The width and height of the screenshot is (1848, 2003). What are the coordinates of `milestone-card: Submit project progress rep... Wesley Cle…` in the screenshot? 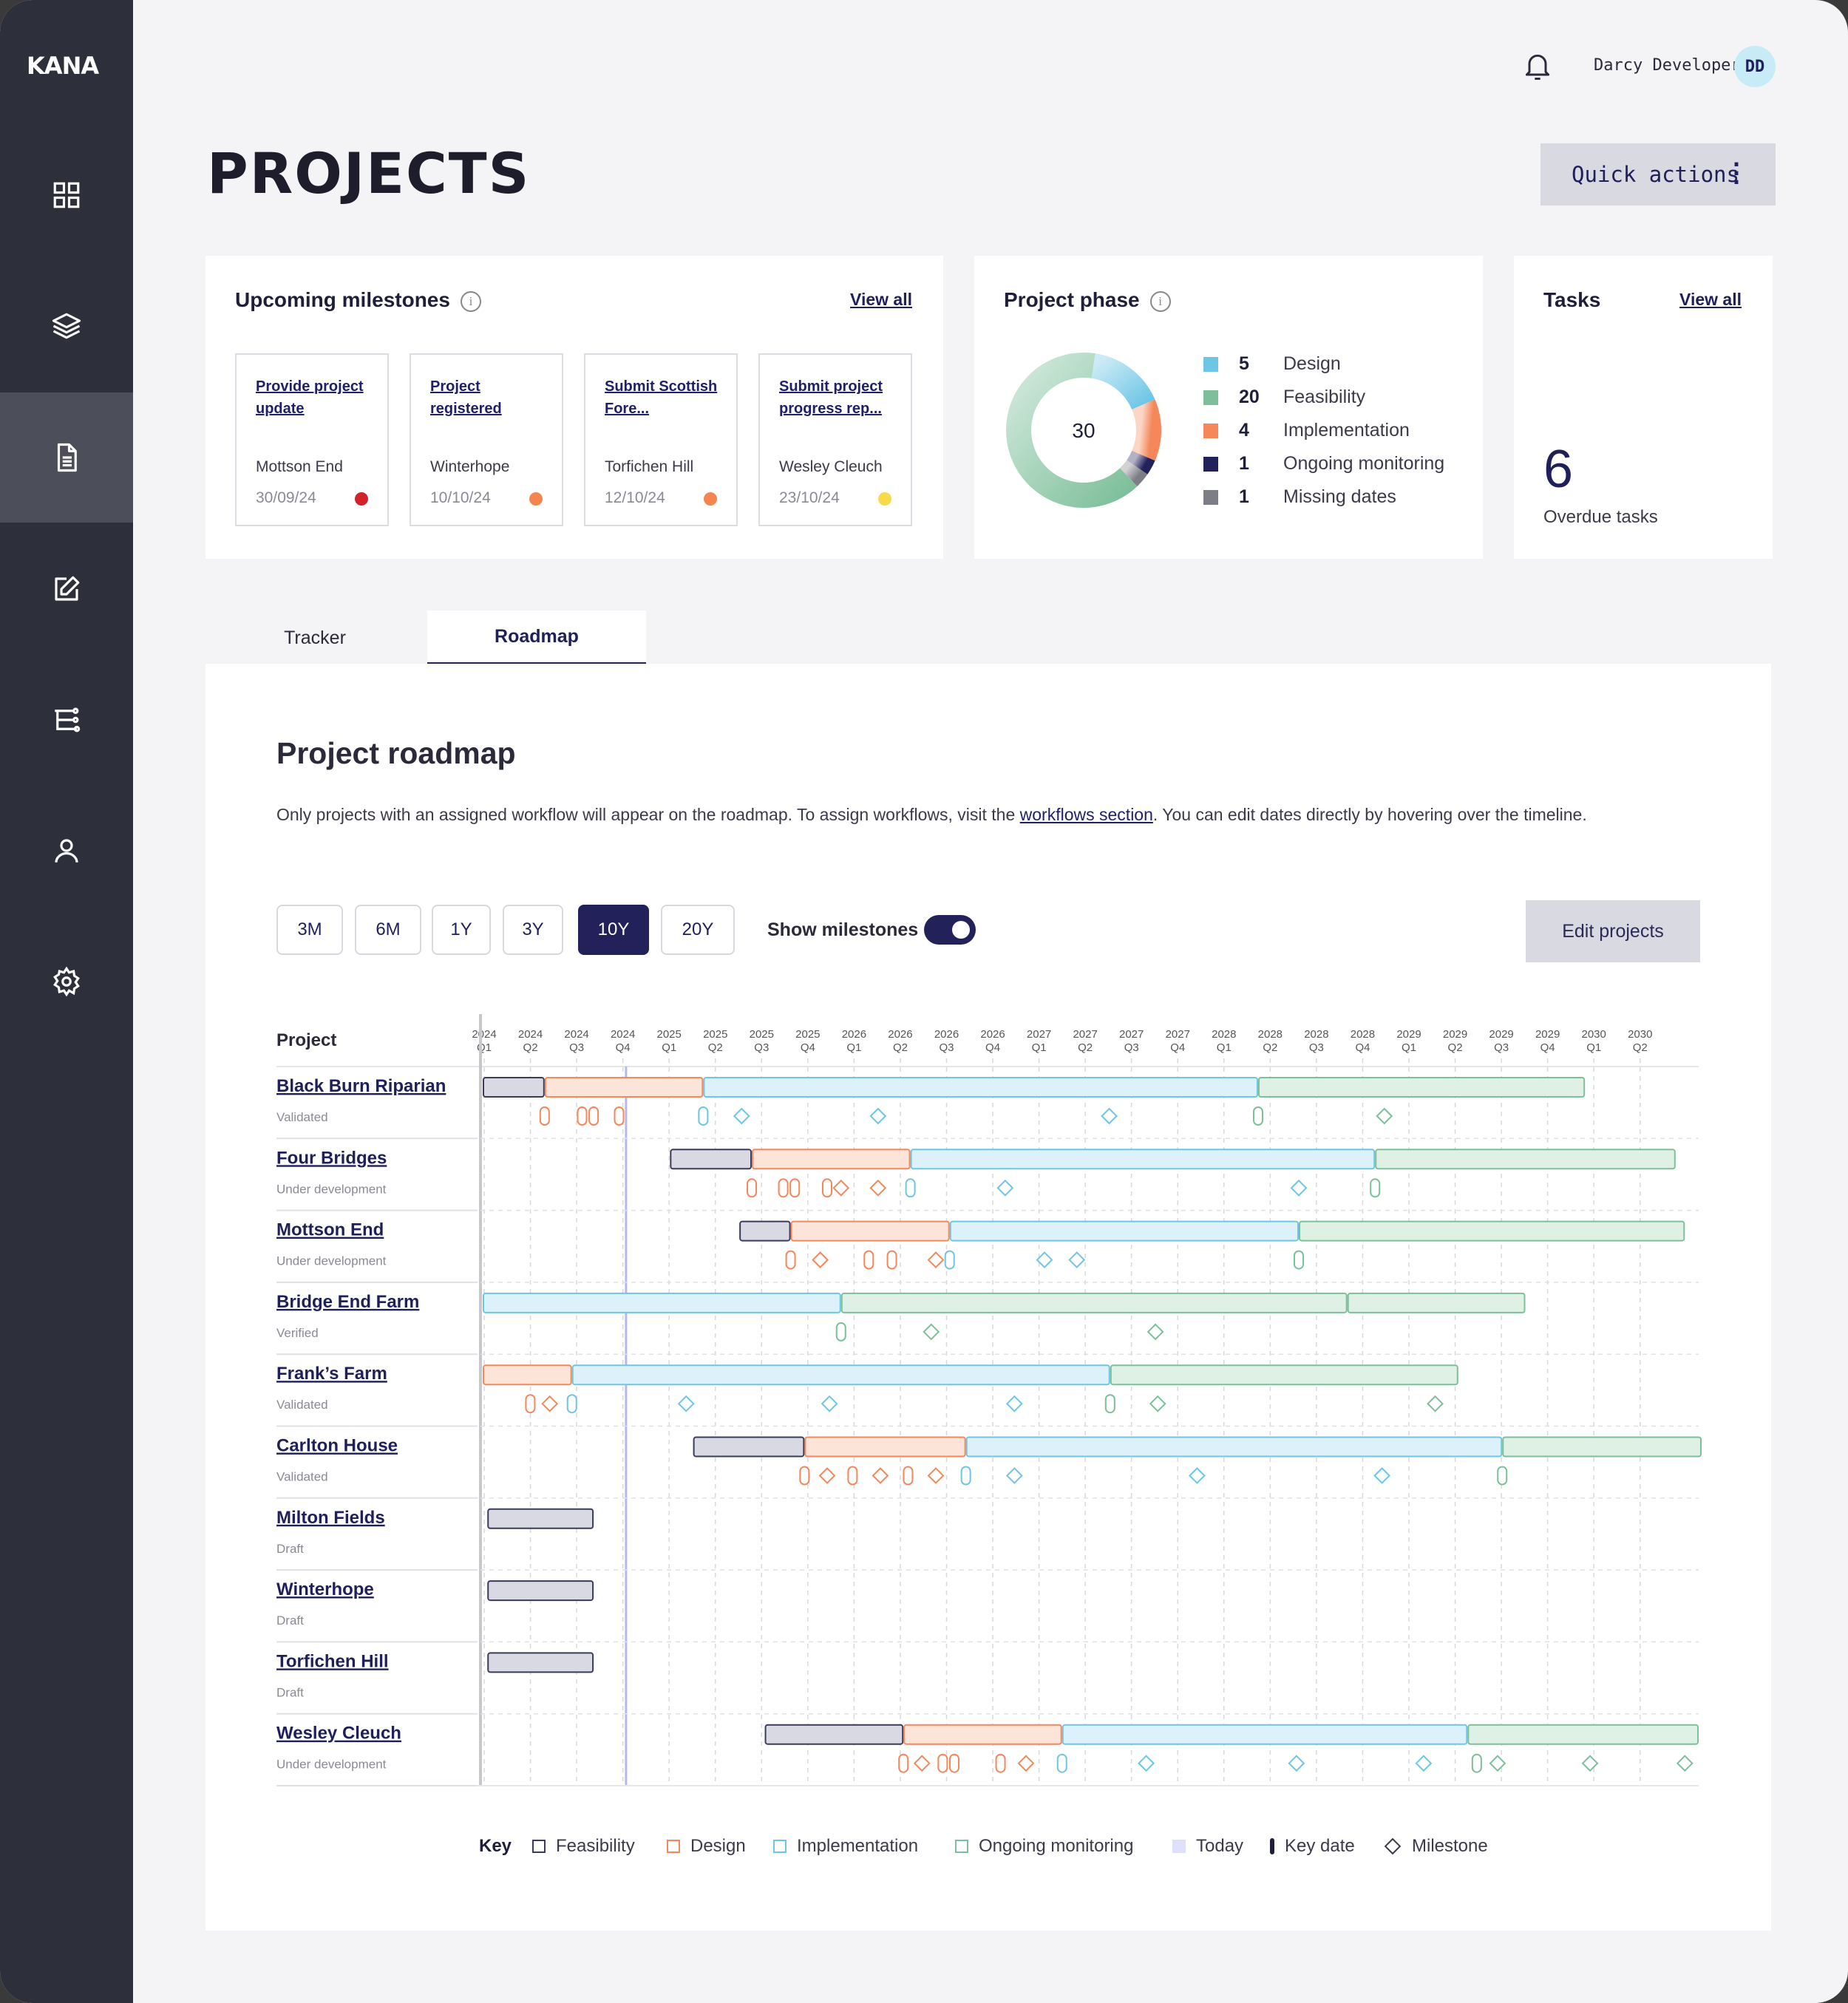 It's located at (835, 439).